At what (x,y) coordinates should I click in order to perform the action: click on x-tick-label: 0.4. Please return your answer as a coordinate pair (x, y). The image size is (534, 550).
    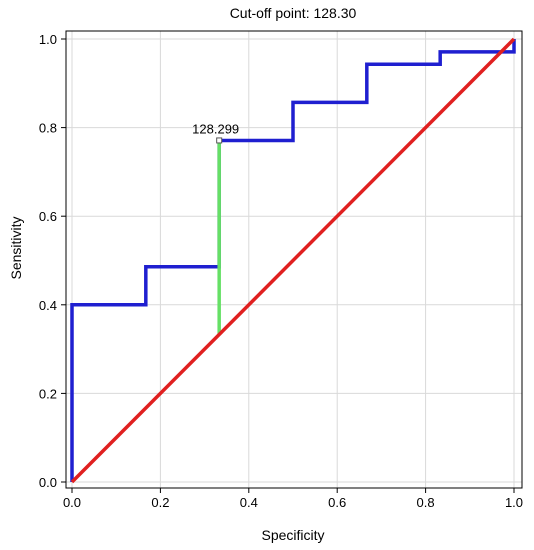
    Looking at the image, I should click on (249, 502).